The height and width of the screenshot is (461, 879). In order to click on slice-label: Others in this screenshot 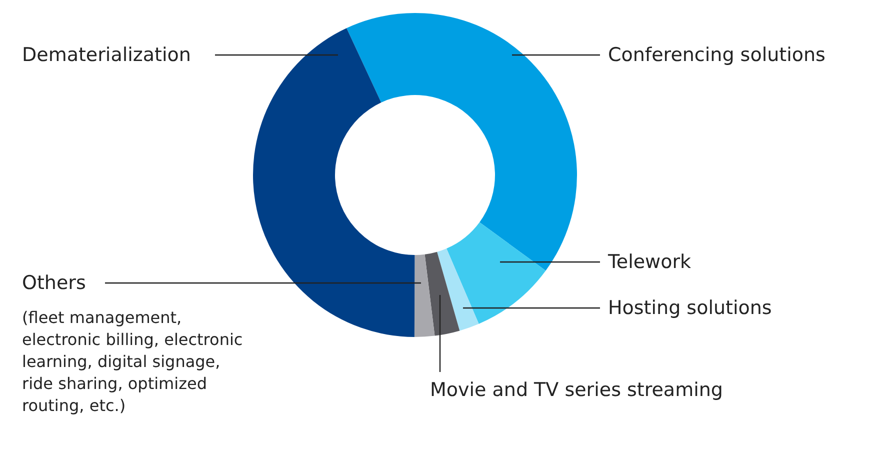, I will do `click(54, 283)`.